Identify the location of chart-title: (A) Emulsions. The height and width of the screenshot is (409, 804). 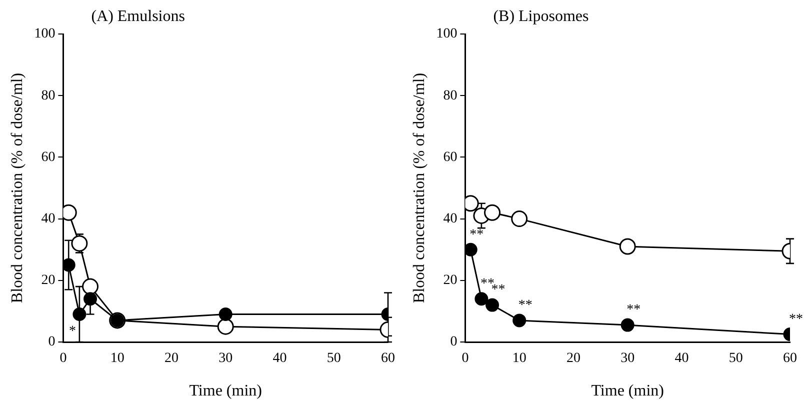
(138, 17).